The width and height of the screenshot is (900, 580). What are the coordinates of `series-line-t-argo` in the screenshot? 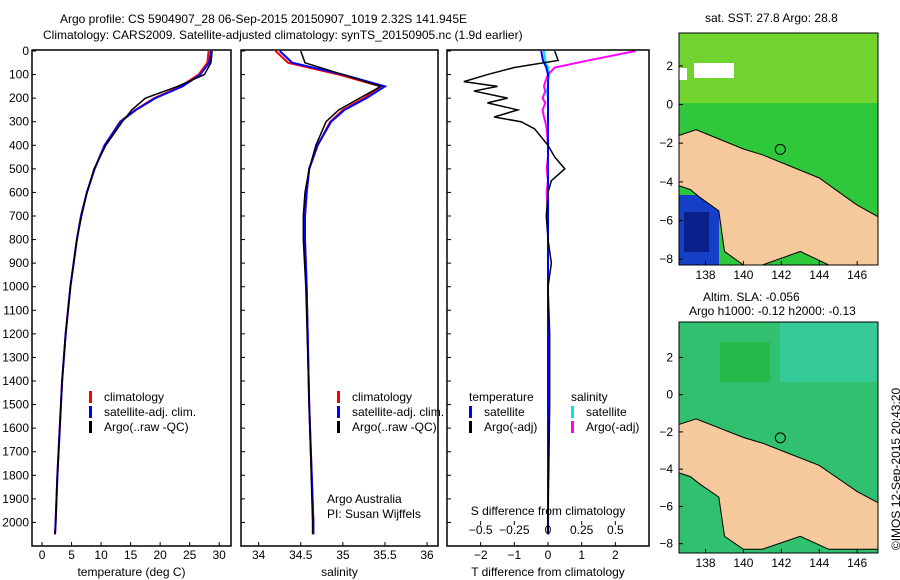 It's located at (514, 292).